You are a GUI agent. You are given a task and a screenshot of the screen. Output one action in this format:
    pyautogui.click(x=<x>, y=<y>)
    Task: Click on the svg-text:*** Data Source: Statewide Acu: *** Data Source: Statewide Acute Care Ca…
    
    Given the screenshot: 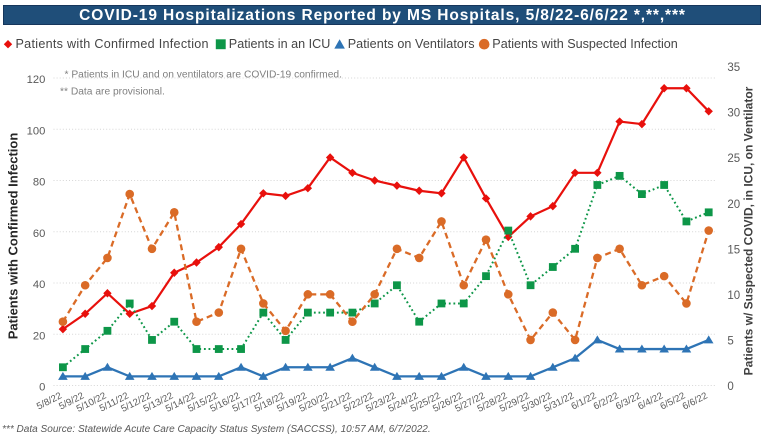 What is the action you would take?
    pyautogui.click(x=216, y=429)
    